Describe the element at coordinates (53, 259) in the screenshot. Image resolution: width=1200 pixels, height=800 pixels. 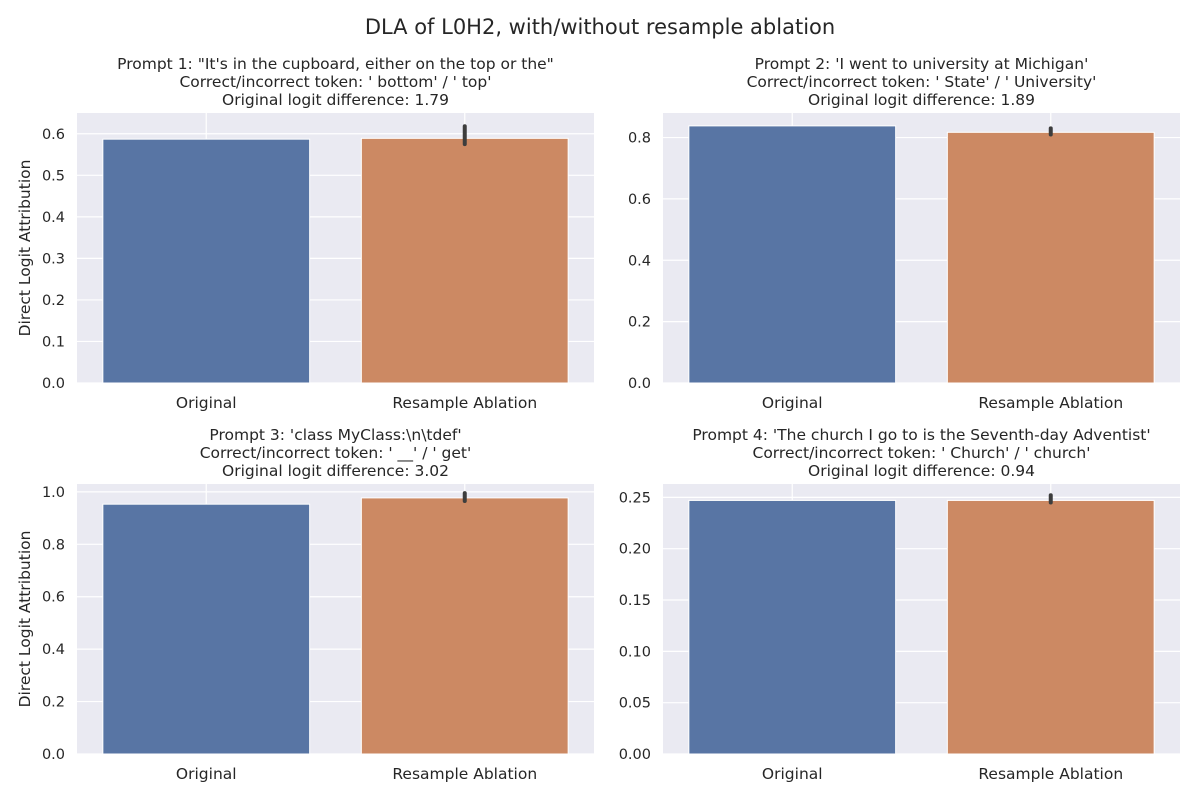
I see `y-tick-label: 0.3` at that location.